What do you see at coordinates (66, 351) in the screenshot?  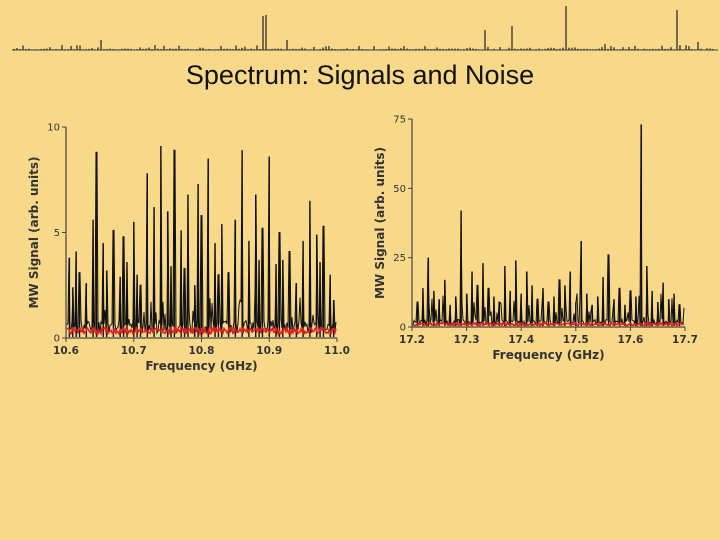 I see `x-tick-label: 10.6` at bounding box center [66, 351].